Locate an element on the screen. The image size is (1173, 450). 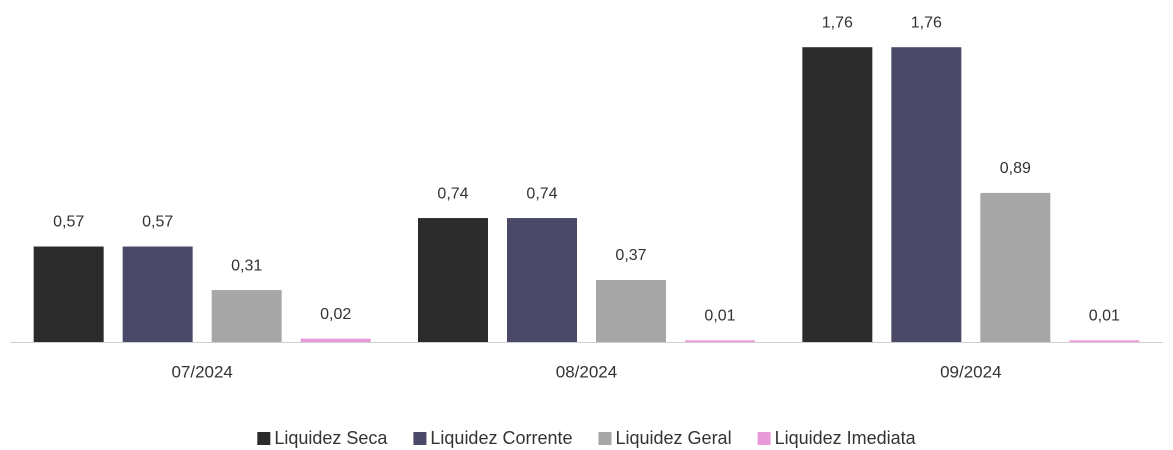
legend-label: Liquidez Geral is located at coordinates (674, 438).